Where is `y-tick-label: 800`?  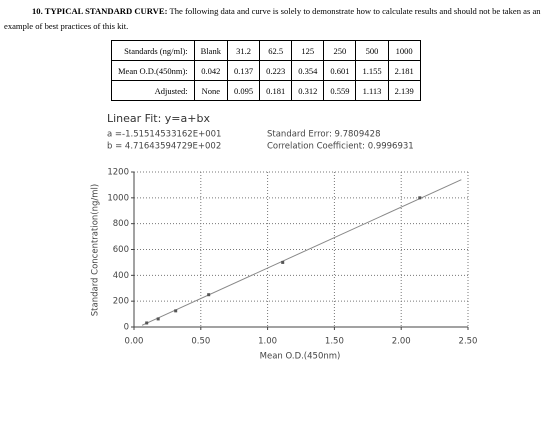
y-tick-label: 800 is located at coordinates (121, 224).